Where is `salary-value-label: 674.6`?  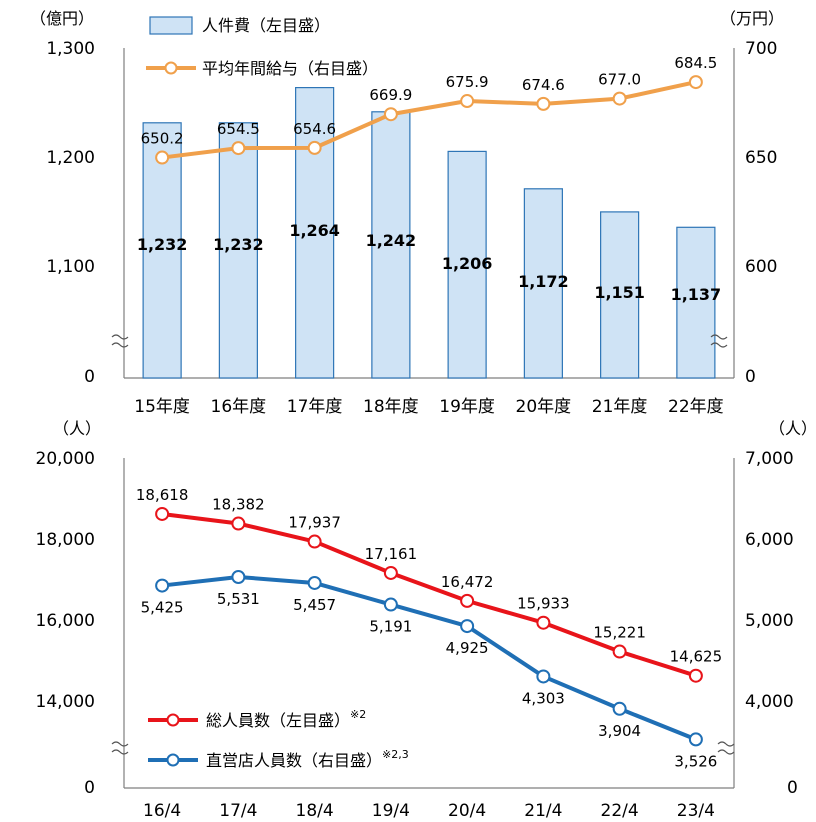
salary-value-label: 674.6 is located at coordinates (543, 85).